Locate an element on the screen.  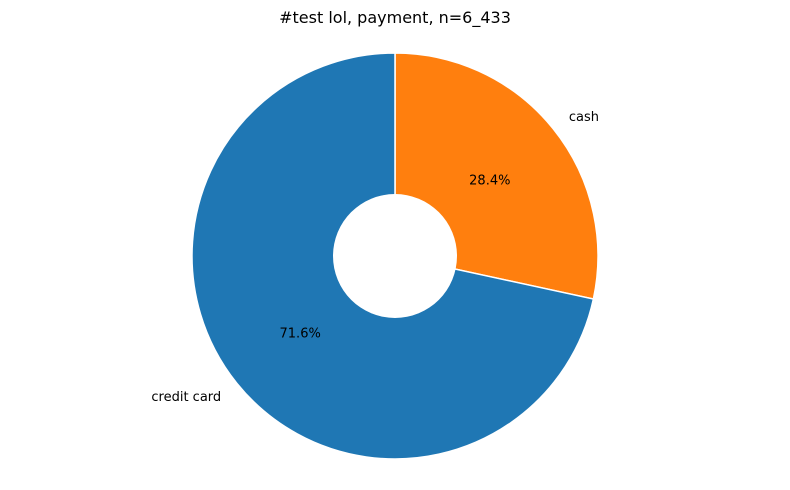
donut-hole is located at coordinates (395, 256).